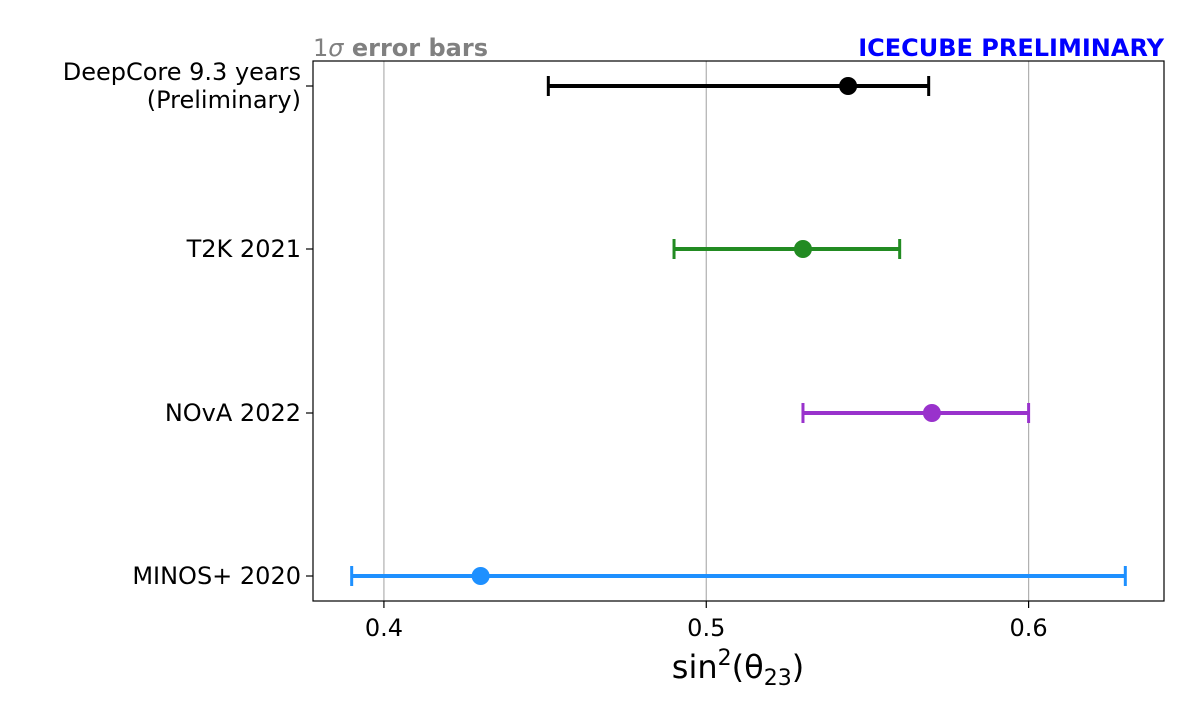 This screenshot has height=720, width=1200. I want to click on y-category-label: (Preliminary), so click(224, 100).